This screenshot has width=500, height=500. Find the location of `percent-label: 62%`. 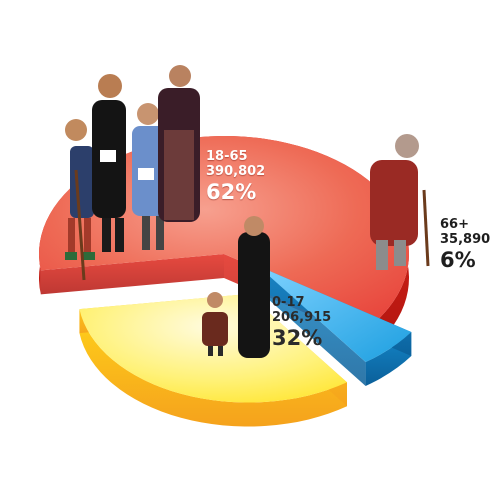

percent-label: 62% is located at coordinates (231, 191).